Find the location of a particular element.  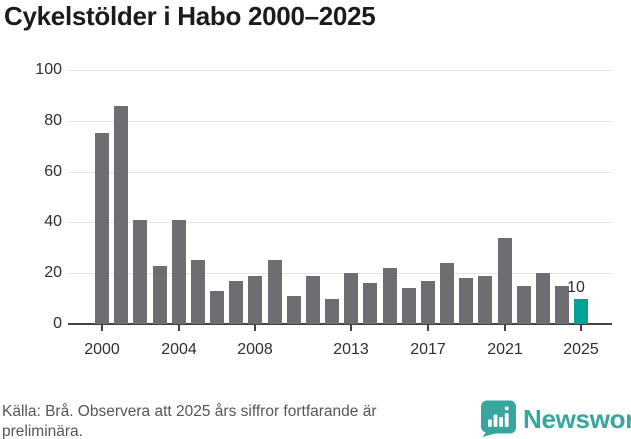

y-tick-label-40: 40 is located at coordinates (53, 221).